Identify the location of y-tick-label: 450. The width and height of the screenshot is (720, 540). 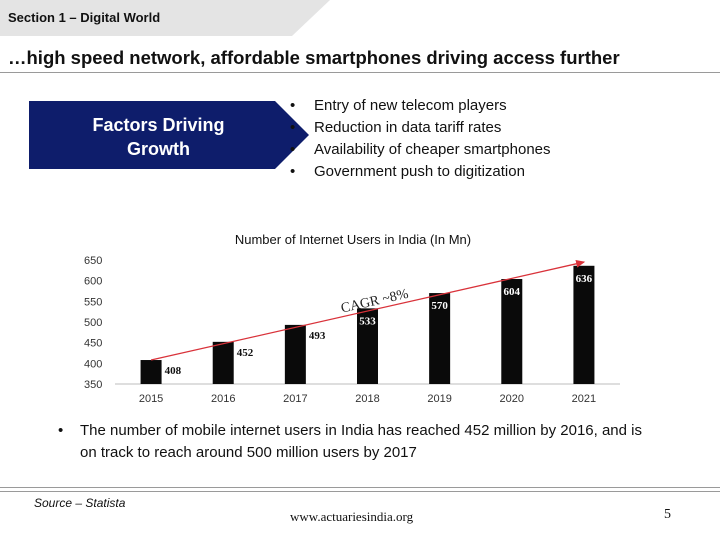
(93, 344).